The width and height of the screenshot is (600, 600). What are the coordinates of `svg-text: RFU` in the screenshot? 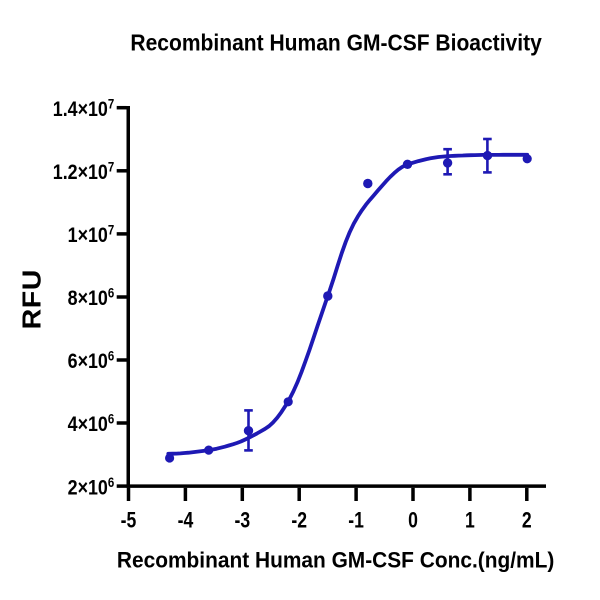 It's located at (31, 299).